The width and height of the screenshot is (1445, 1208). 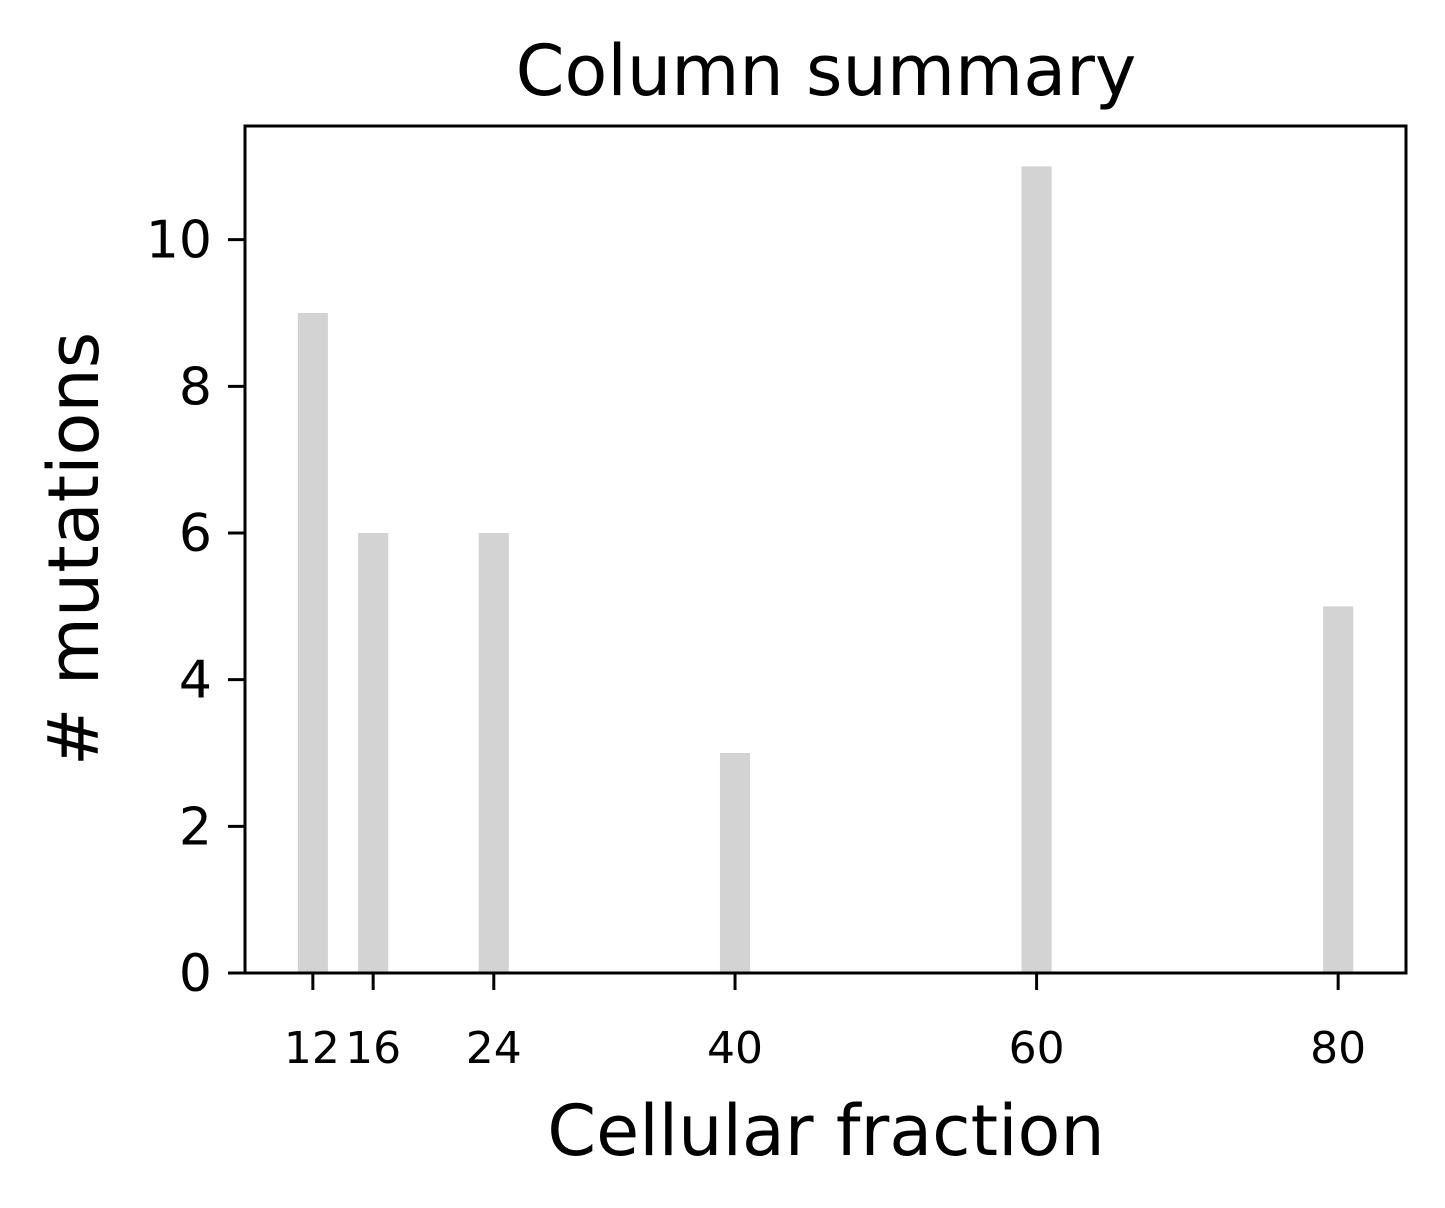 What do you see at coordinates (179, 241) in the screenshot?
I see `y-tick-label: 10` at bounding box center [179, 241].